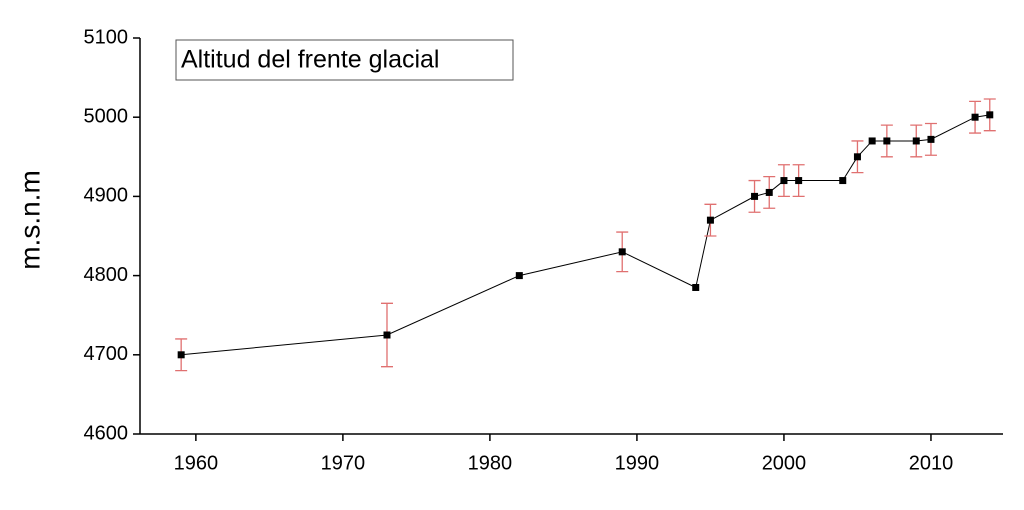 The height and width of the screenshot is (510, 1024). I want to click on x-tick-label: 1960, so click(196, 463).